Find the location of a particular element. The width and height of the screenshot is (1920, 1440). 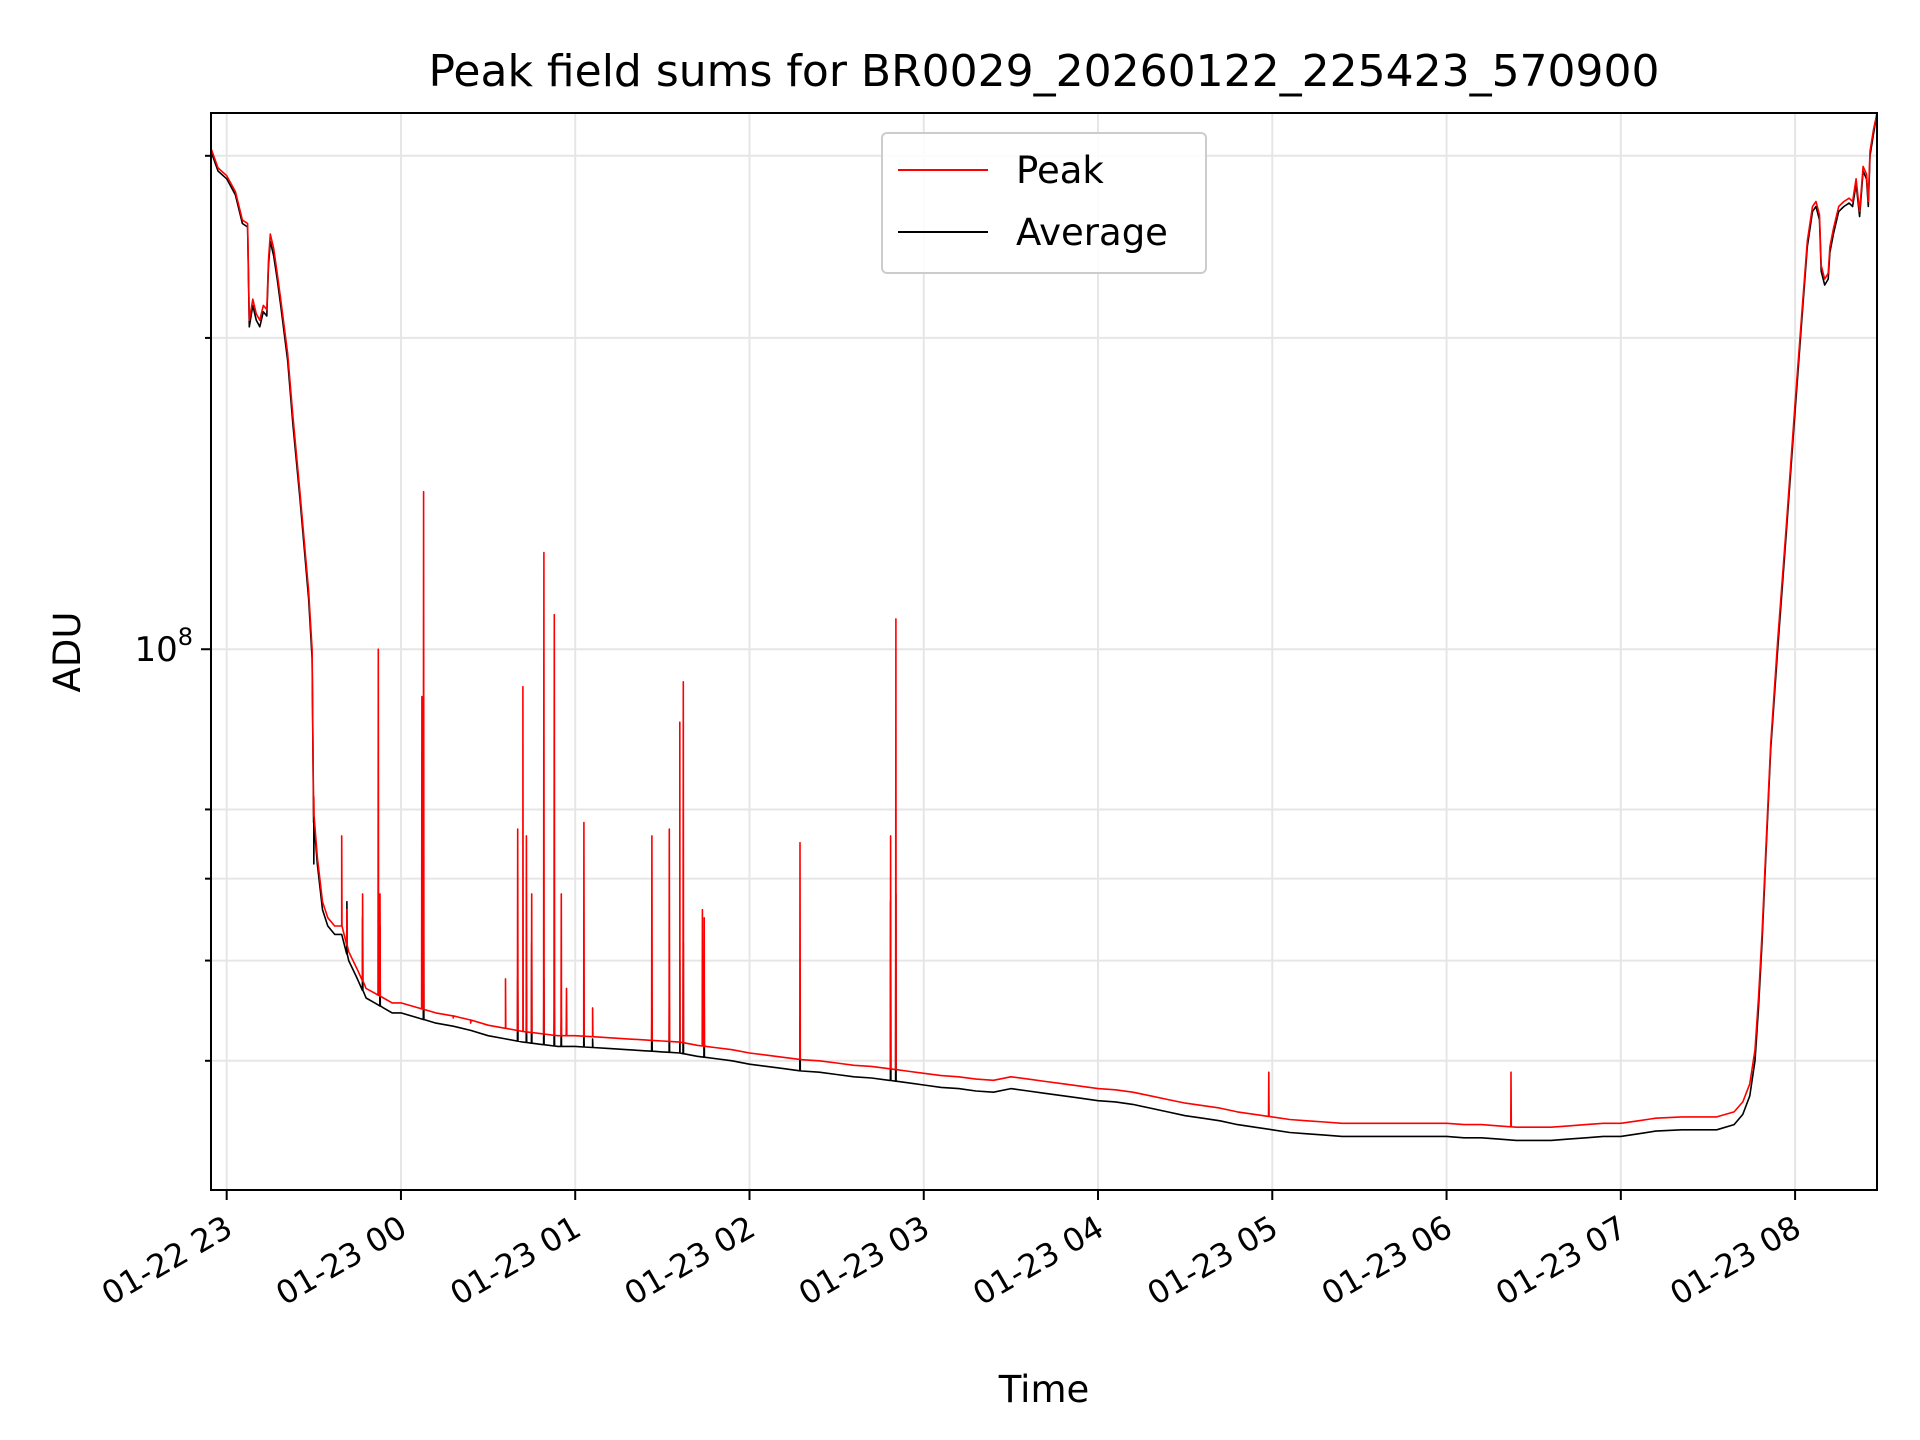

y-axis-label: ADU is located at coordinates (67, 652).